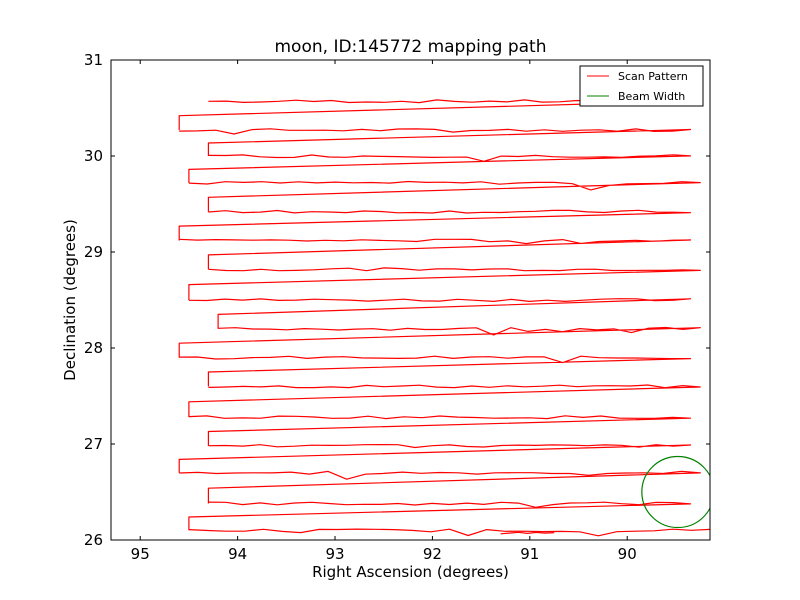 The width and height of the screenshot is (800, 600). What do you see at coordinates (627, 554) in the screenshot?
I see `x-tick-label: 90` at bounding box center [627, 554].